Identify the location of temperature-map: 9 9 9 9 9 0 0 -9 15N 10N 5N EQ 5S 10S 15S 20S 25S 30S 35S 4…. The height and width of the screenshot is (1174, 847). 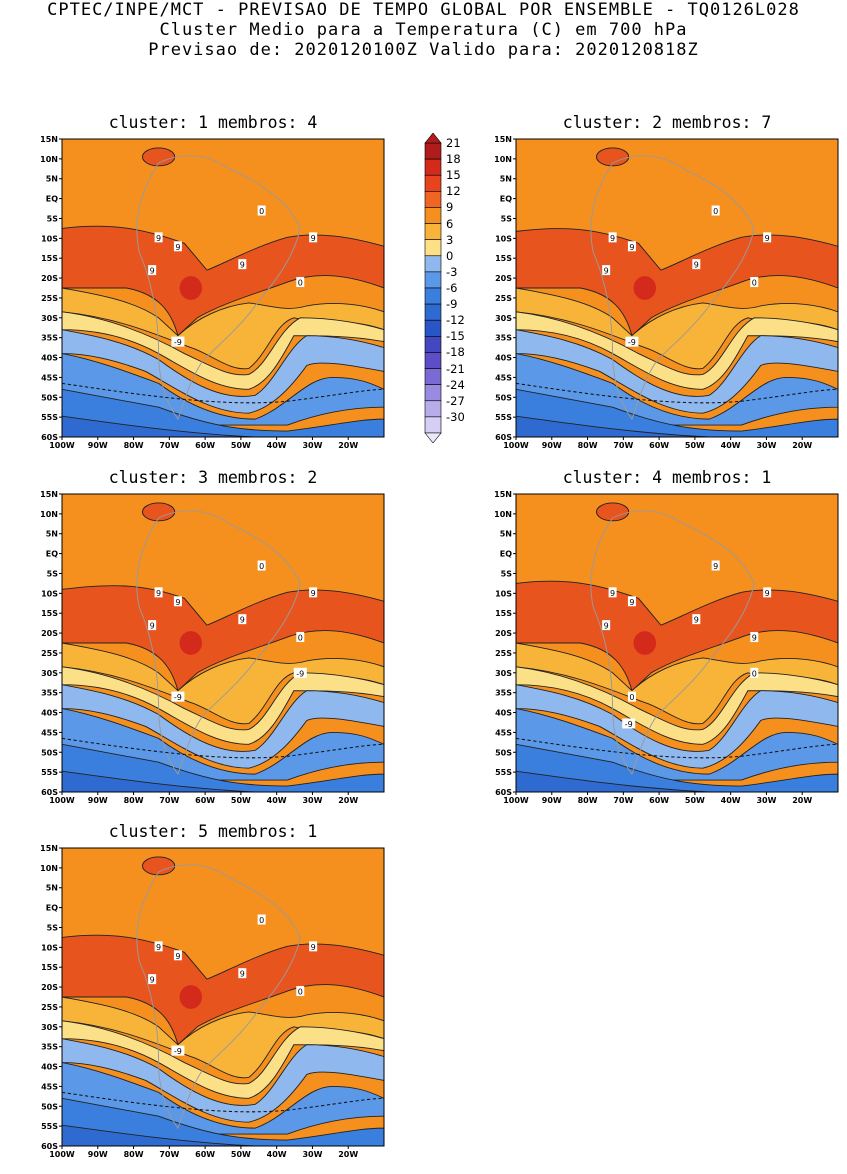
(212, 1001).